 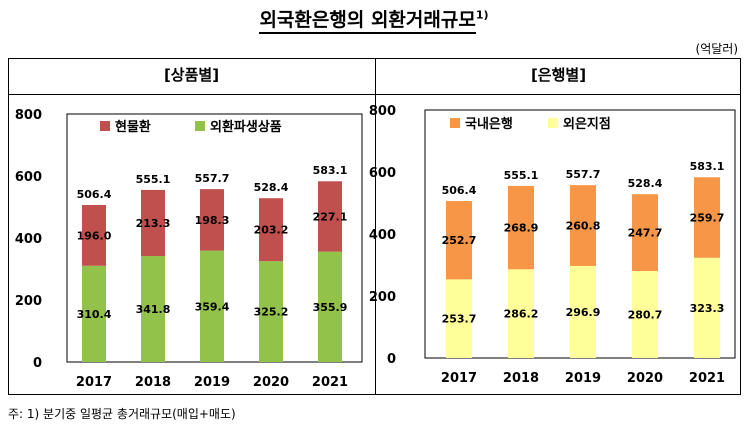 I want to click on segment-value-label: 198.3, so click(x=212, y=220).